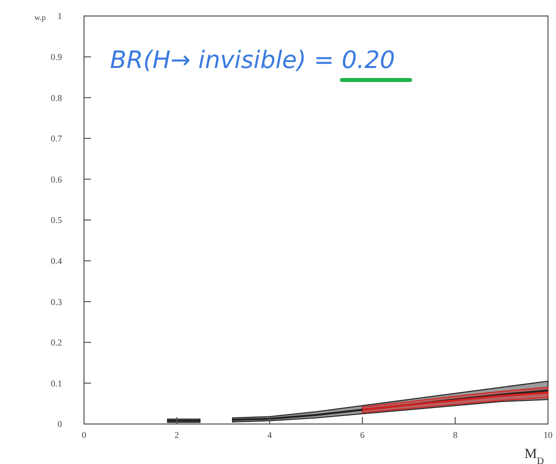 The width and height of the screenshot is (556, 464). Describe the element at coordinates (56, 57) in the screenshot. I see `y-tick-label: 0.9` at that location.